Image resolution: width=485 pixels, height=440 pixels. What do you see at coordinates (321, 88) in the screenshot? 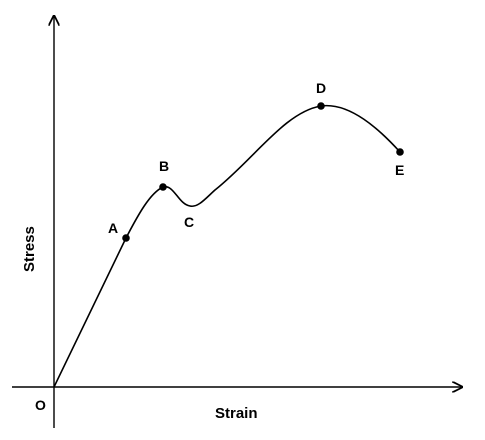
I see `point-d-label: D` at bounding box center [321, 88].